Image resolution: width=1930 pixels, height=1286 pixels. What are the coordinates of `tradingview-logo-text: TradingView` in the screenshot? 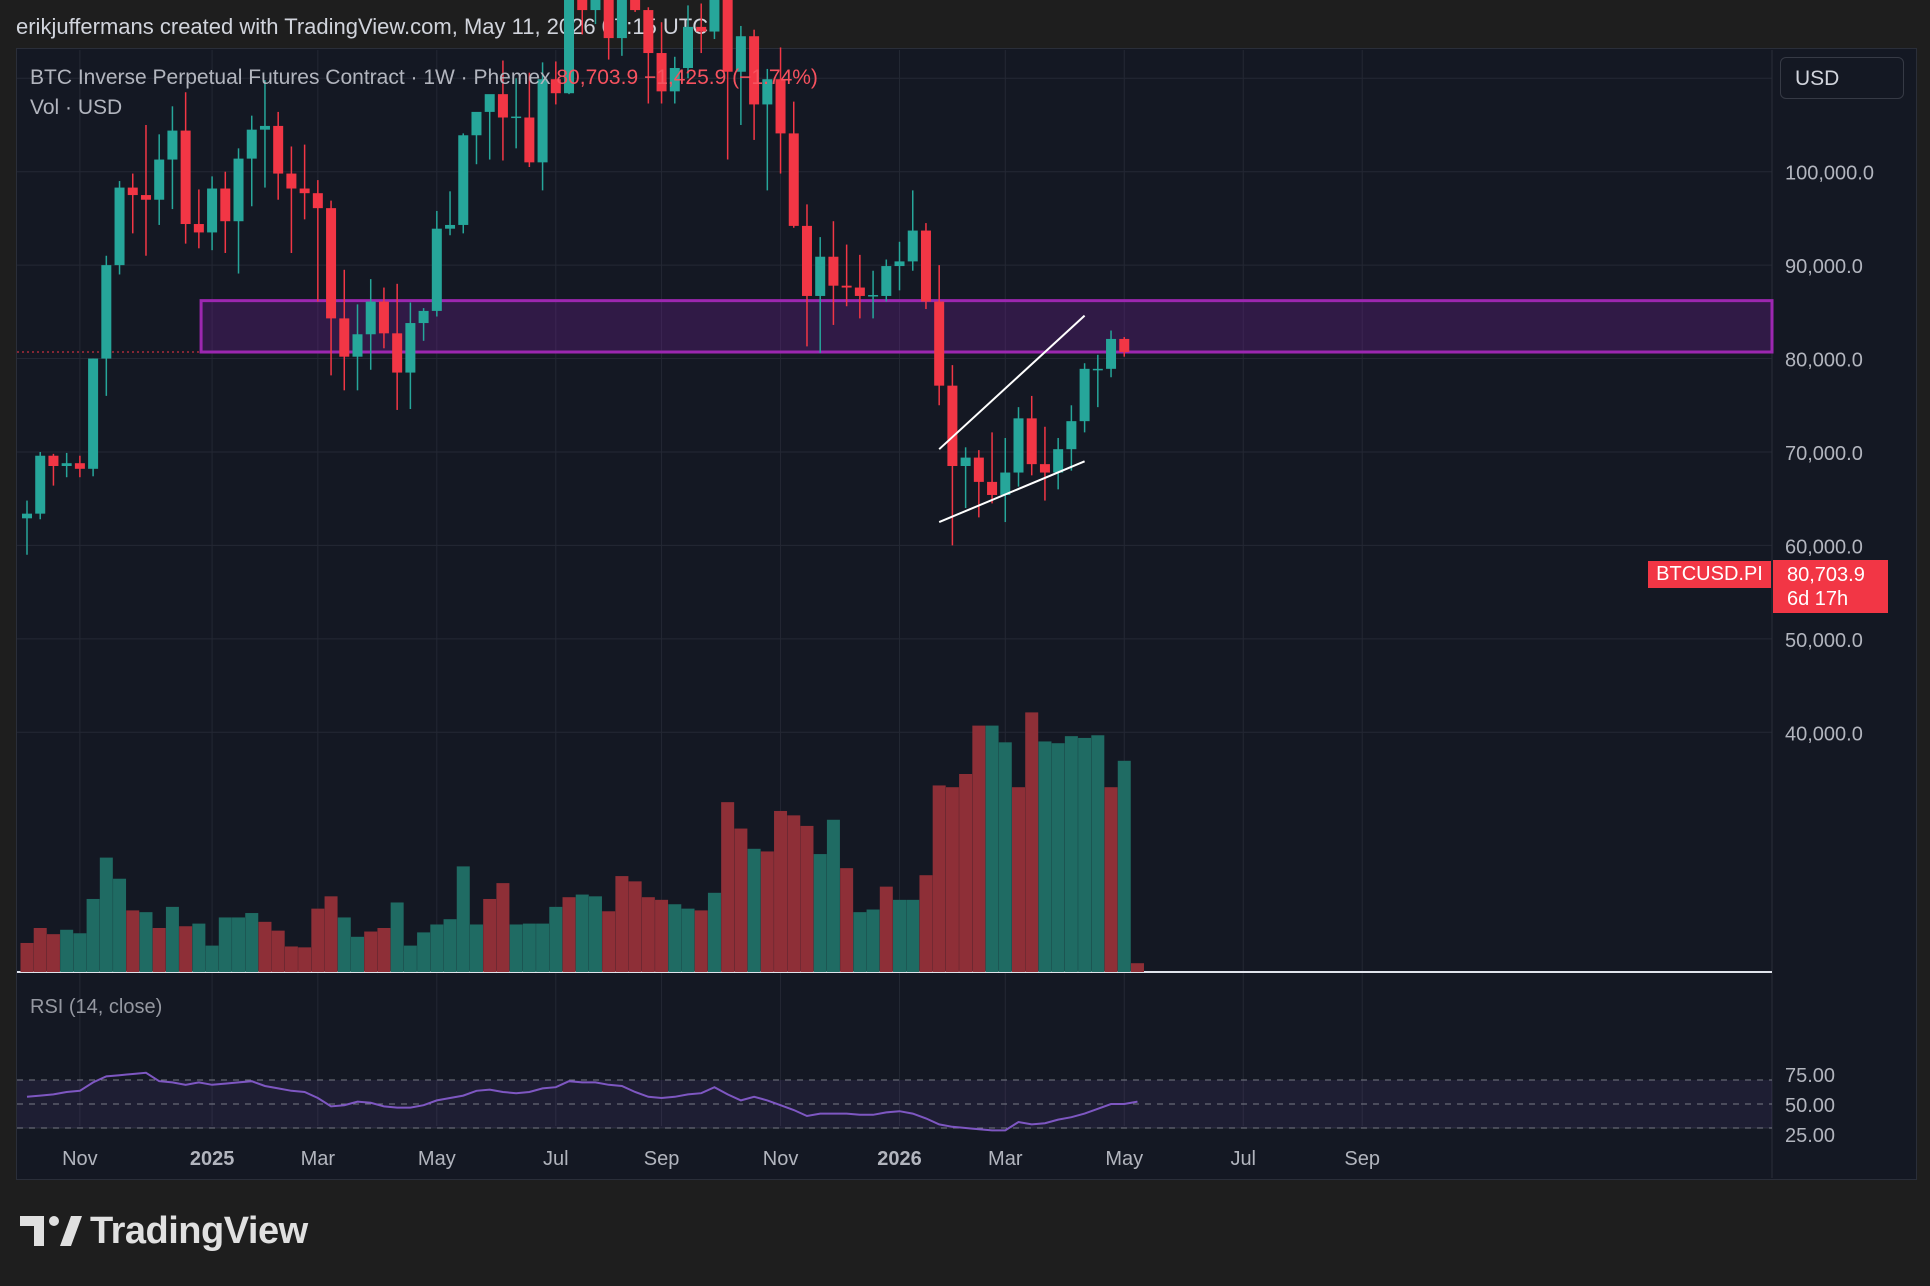 It's located at (199, 1231).